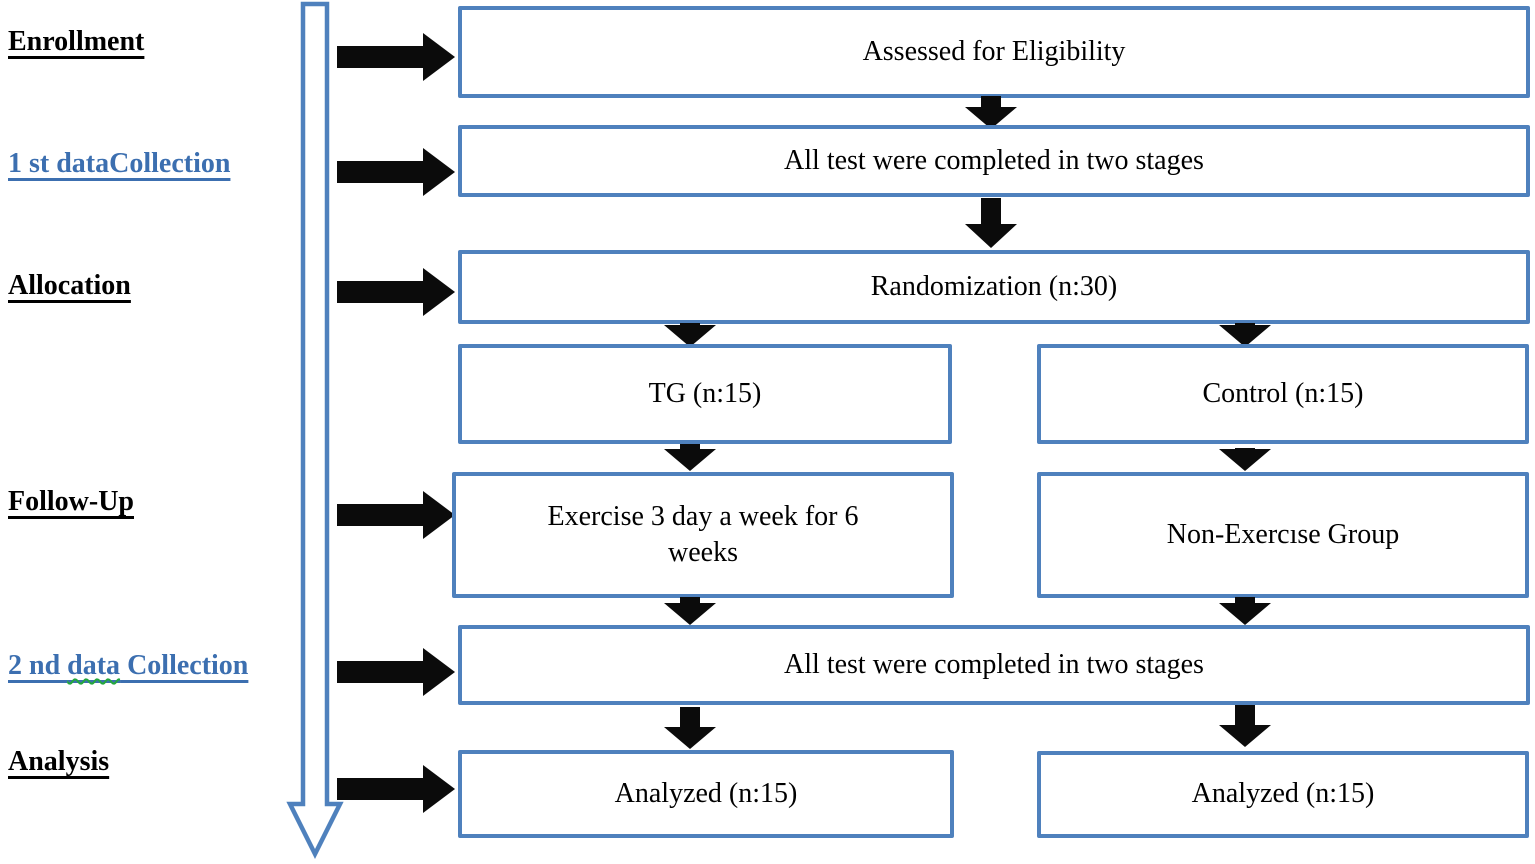 The height and width of the screenshot is (864, 1535). I want to click on box-analyzed-tg: Analyzed (n:15), so click(706, 794).